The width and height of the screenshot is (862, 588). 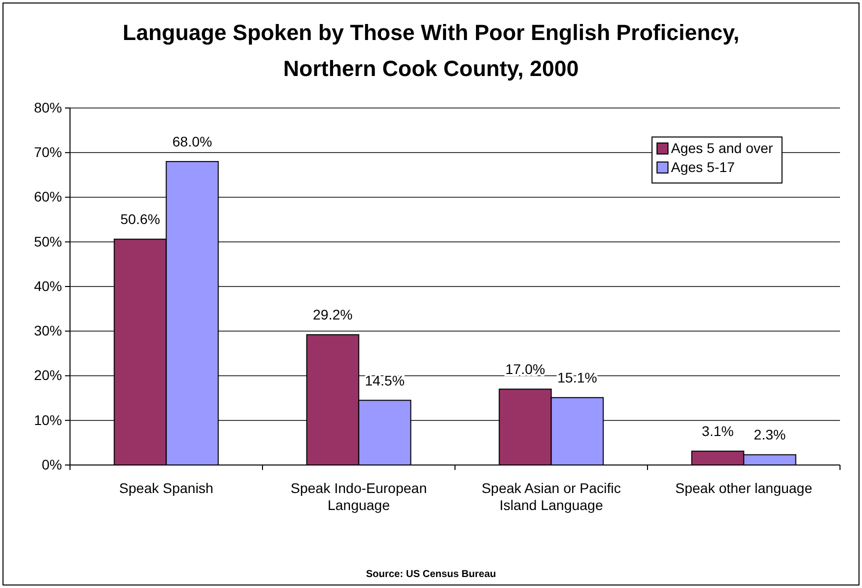 What do you see at coordinates (48, 375) in the screenshot?
I see `y-tick-label: 20%` at bounding box center [48, 375].